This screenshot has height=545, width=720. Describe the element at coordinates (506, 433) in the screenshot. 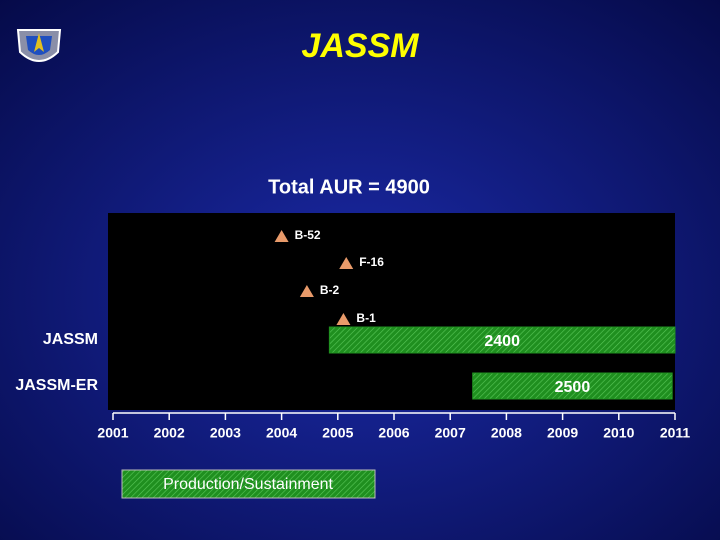

I see `x-tick-label: 2008` at that location.